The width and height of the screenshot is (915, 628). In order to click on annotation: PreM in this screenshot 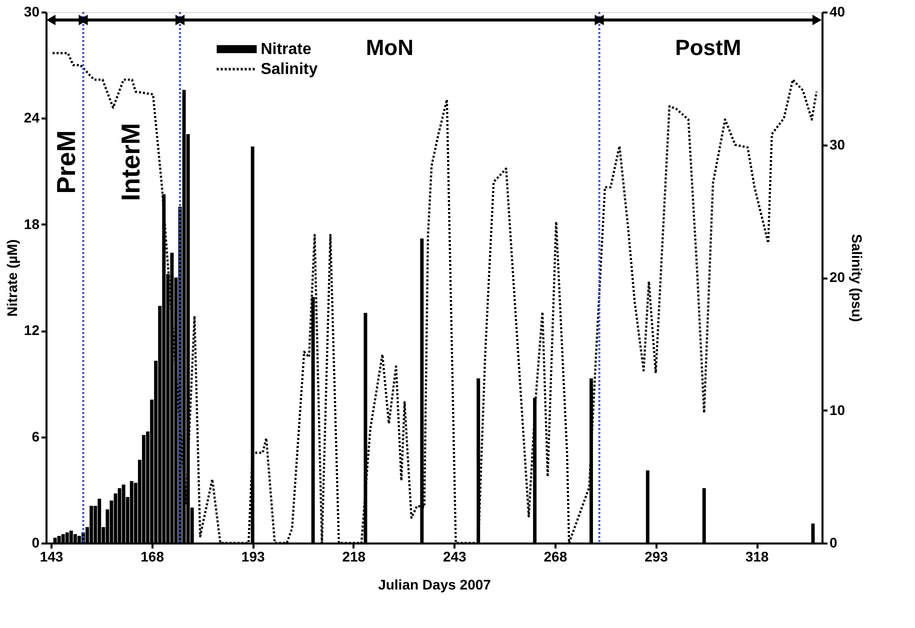, I will do `click(66, 162)`.